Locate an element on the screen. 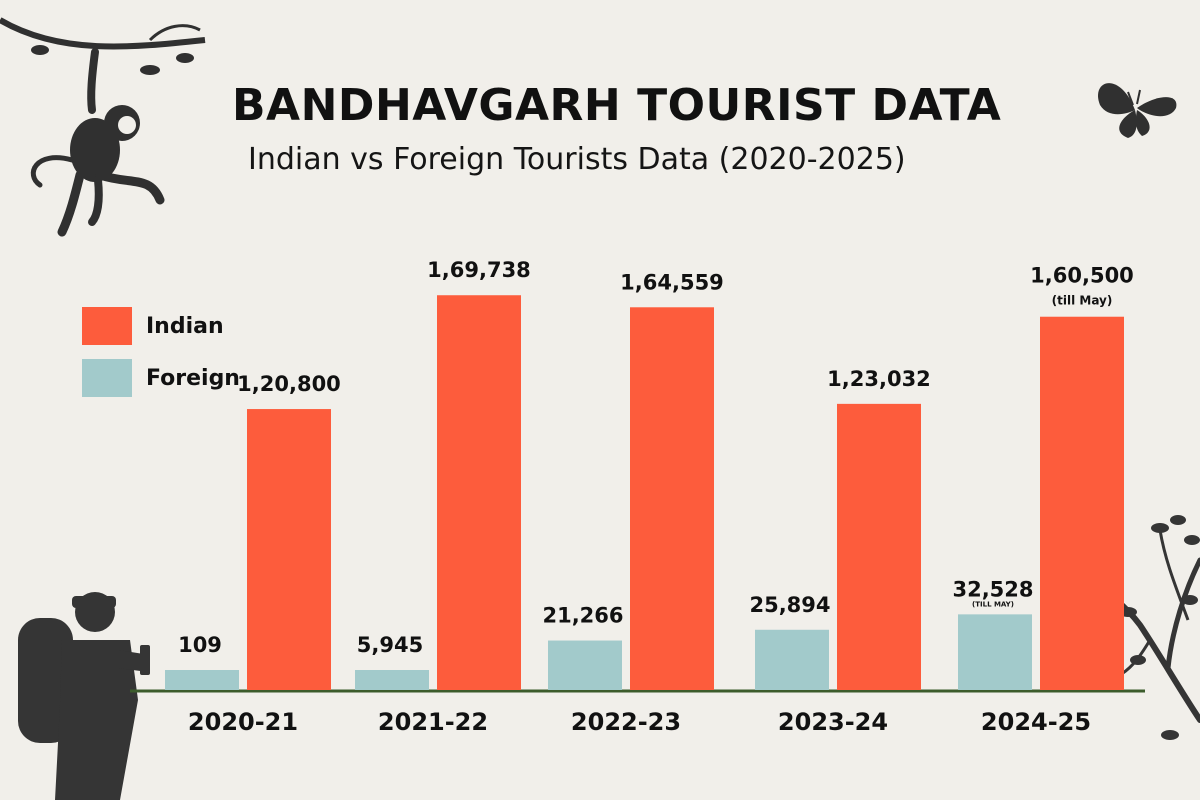 The image size is (1200, 800). data-note-indian: (till May) is located at coordinates (1082, 301).